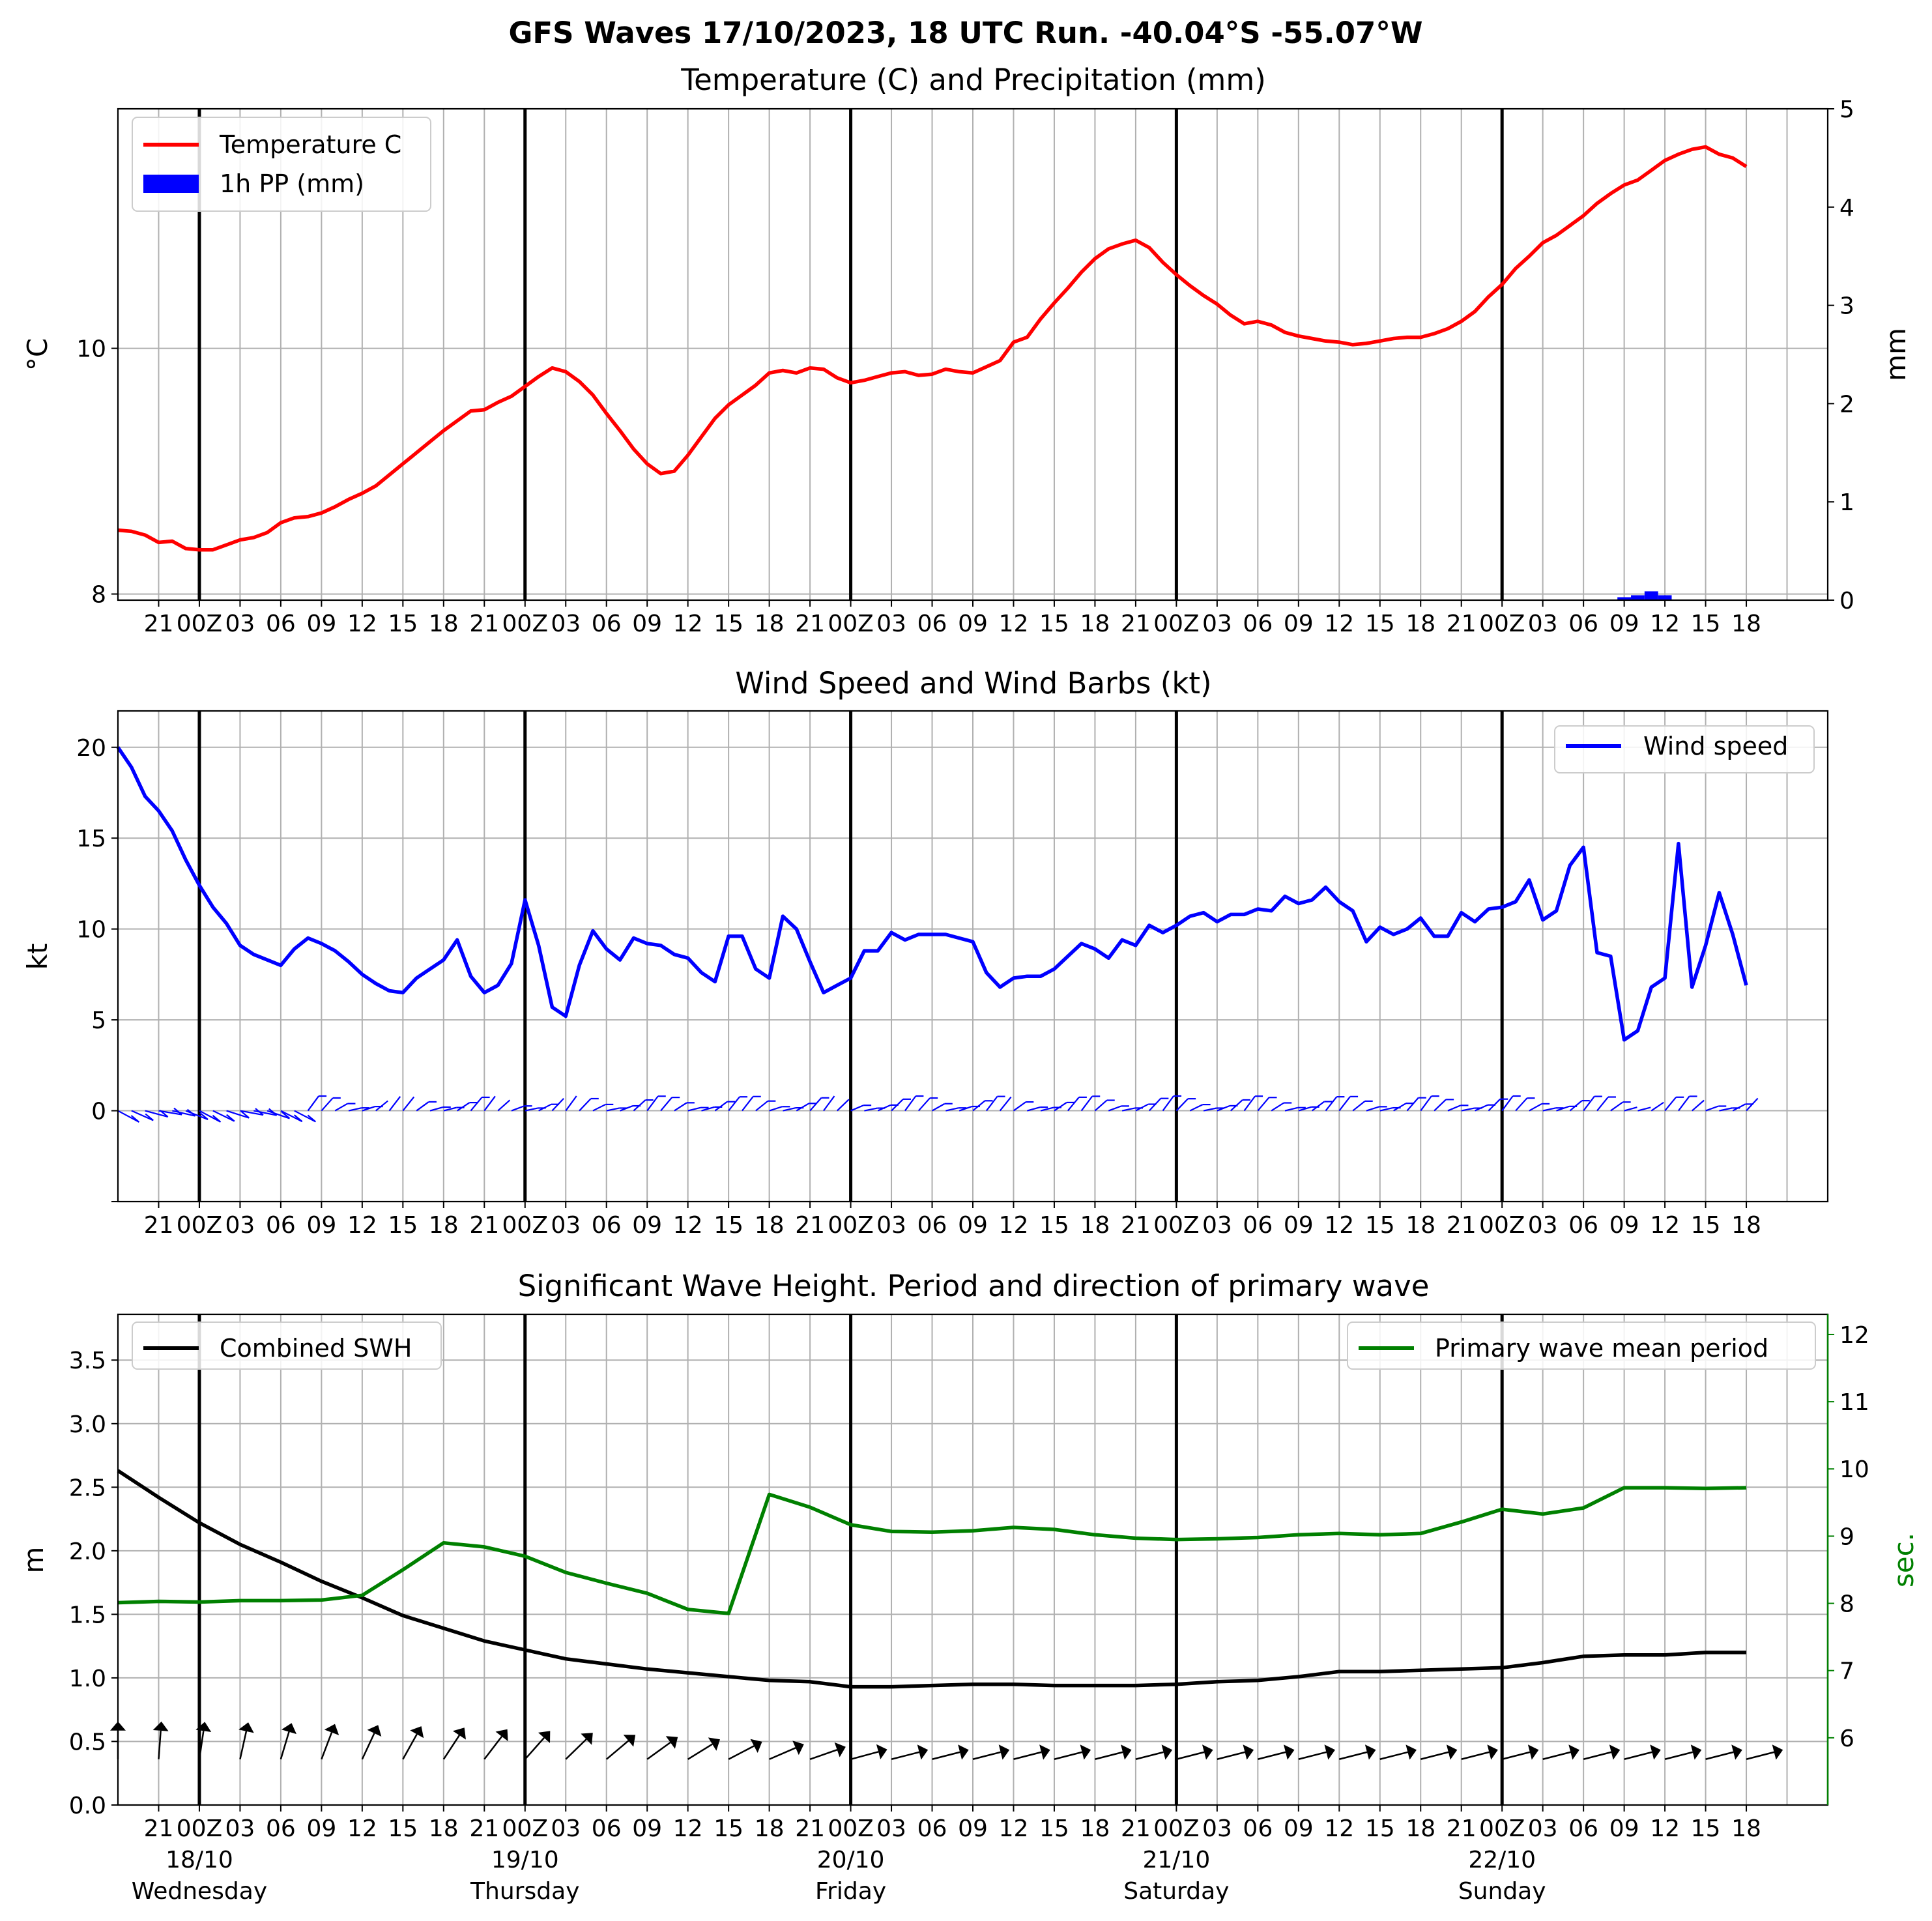  I want to click on y-tick-label: 0.0, so click(87, 1806).